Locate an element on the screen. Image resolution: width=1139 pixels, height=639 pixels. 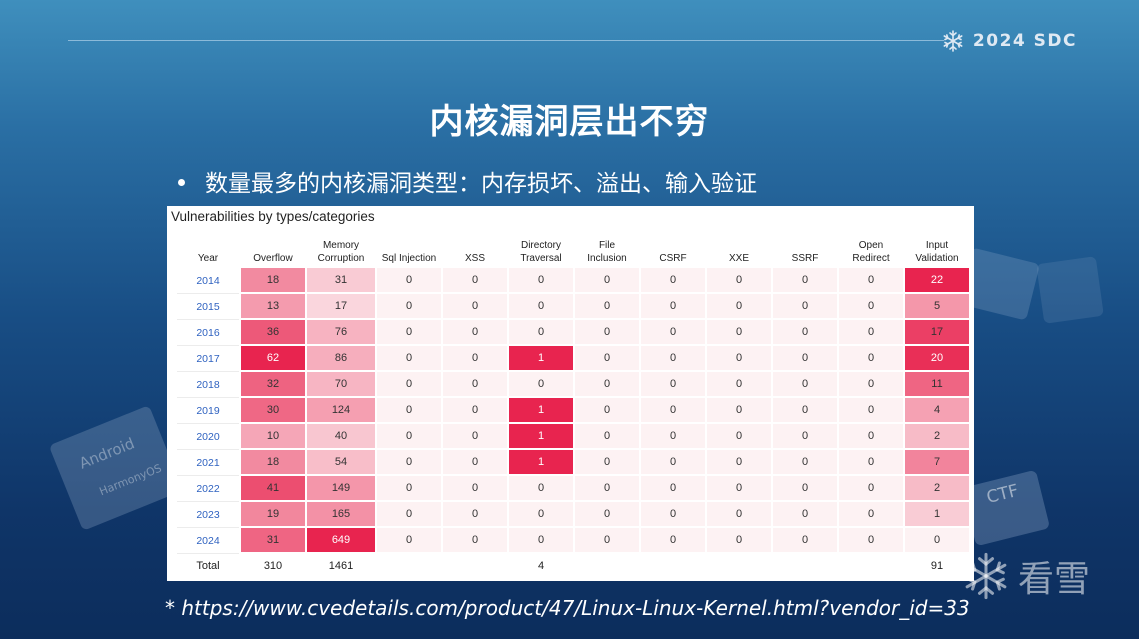
table-cell: 32 is located at coordinates (273, 385).